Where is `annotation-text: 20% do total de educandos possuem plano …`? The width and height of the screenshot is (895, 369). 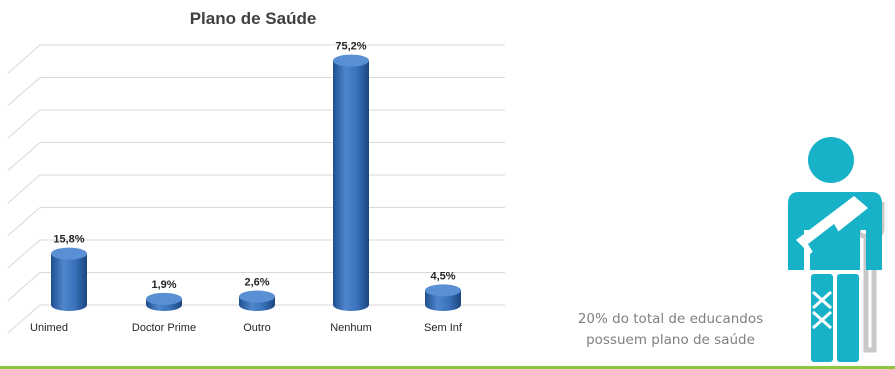
annotation-text: 20% do total de educandos possuem plano … is located at coordinates (670, 330).